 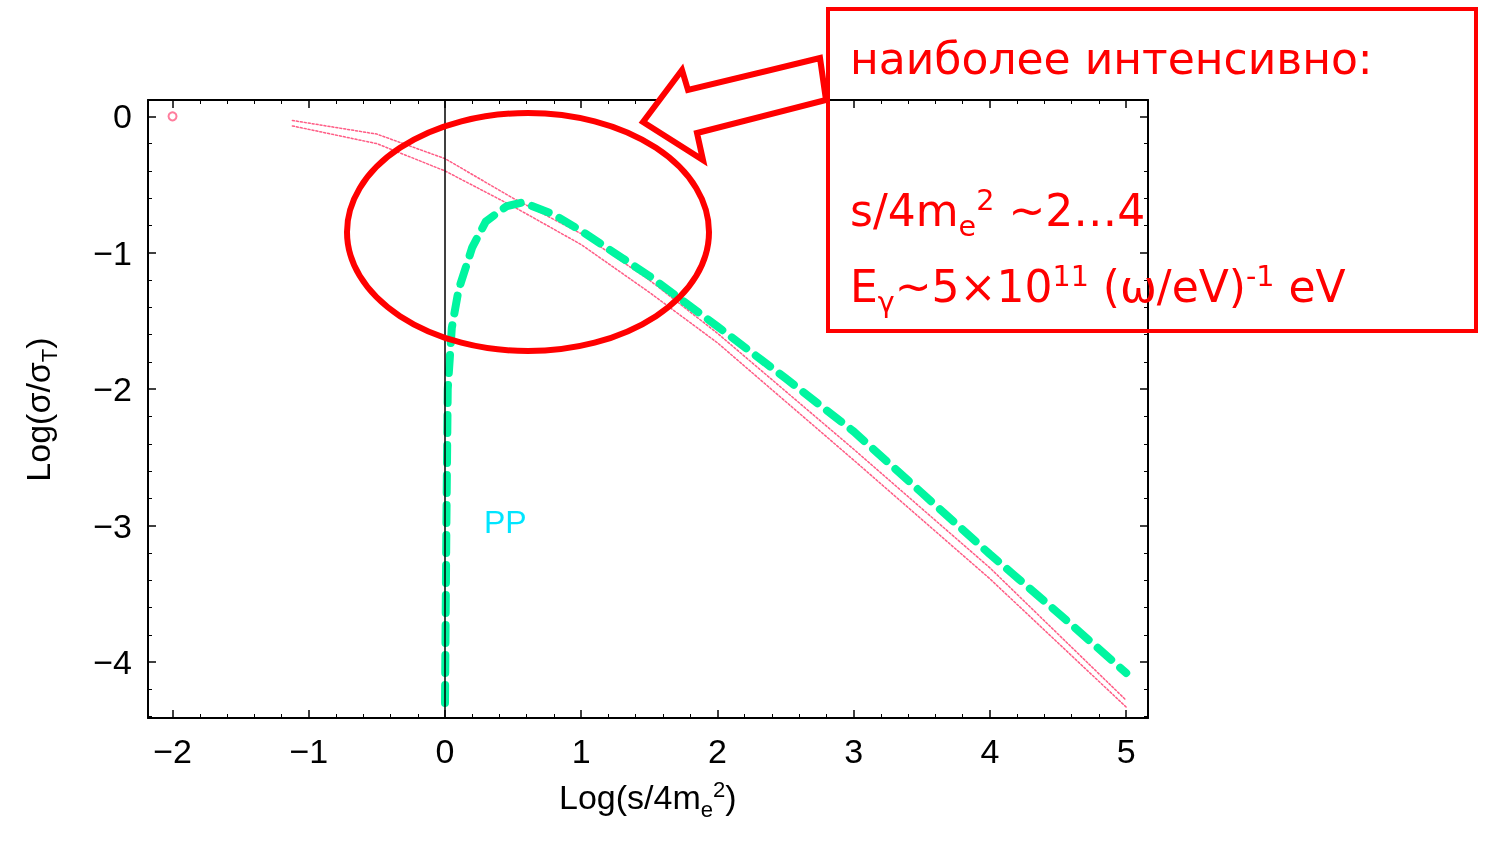 I want to click on annotation: PP, so click(x=505, y=522).